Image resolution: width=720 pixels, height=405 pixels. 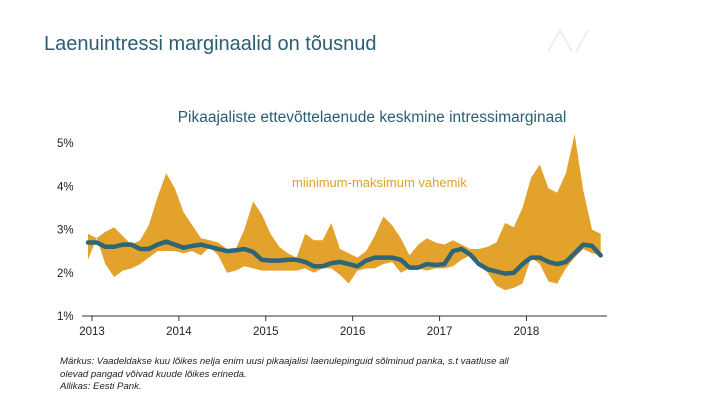 I want to click on x-tick-label: 2014, so click(x=179, y=332).